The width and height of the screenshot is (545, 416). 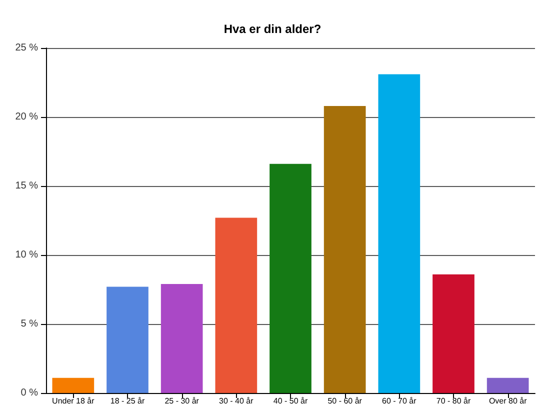 What do you see at coordinates (399, 401) in the screenshot?
I see `x-tick-label: 60 - 70 år` at bounding box center [399, 401].